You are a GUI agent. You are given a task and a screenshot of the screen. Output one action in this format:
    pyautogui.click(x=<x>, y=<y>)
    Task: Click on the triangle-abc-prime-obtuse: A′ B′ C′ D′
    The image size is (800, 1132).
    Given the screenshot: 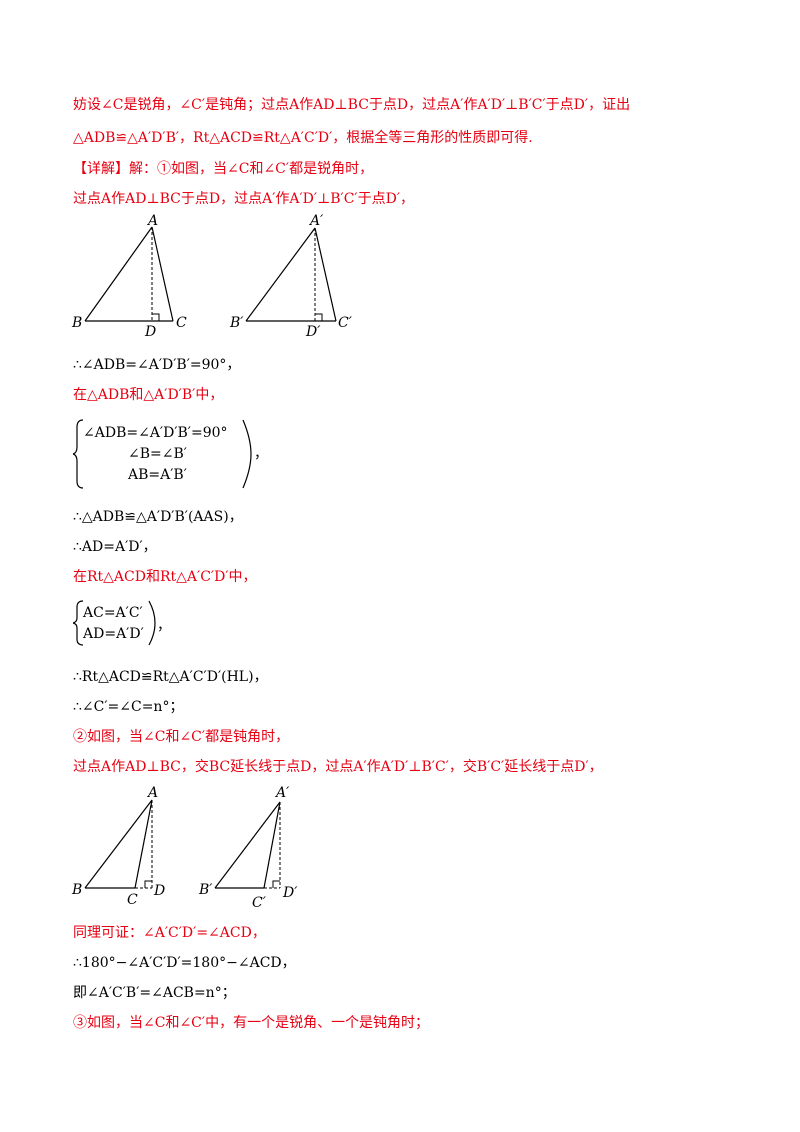 What is the action you would take?
    pyautogui.click(x=248, y=848)
    